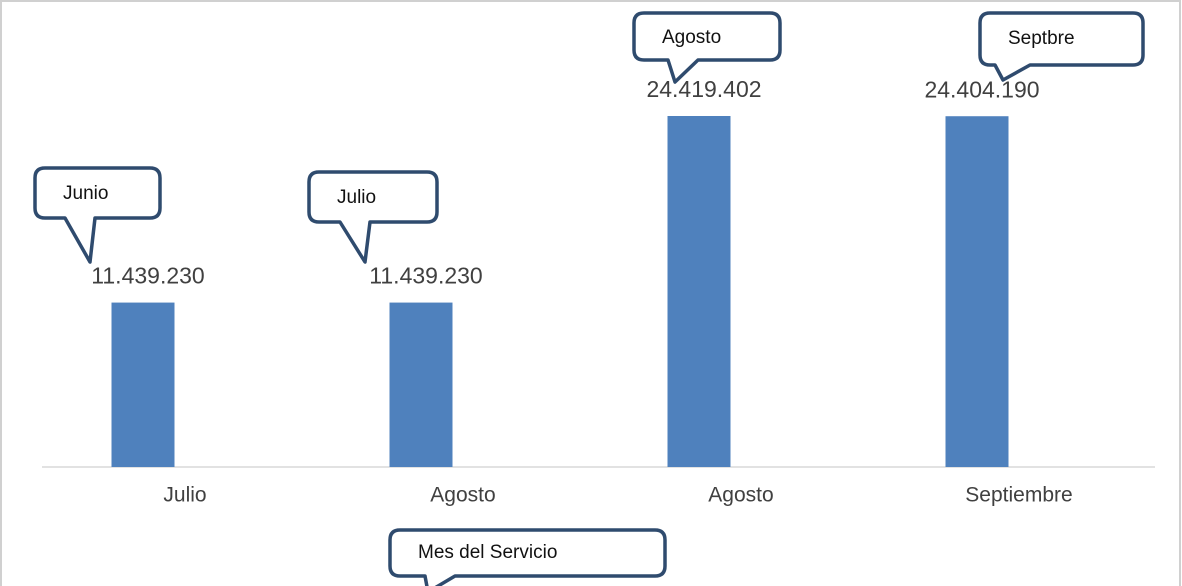 The image size is (1182, 586). Describe the element at coordinates (703, 89) in the screenshot. I see `value-label: 24.419.402` at that location.